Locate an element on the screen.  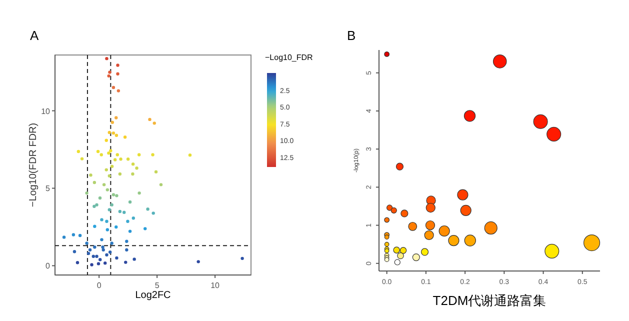
x-axis-title: T2DM代谢通路富集 is located at coordinates (489, 300).